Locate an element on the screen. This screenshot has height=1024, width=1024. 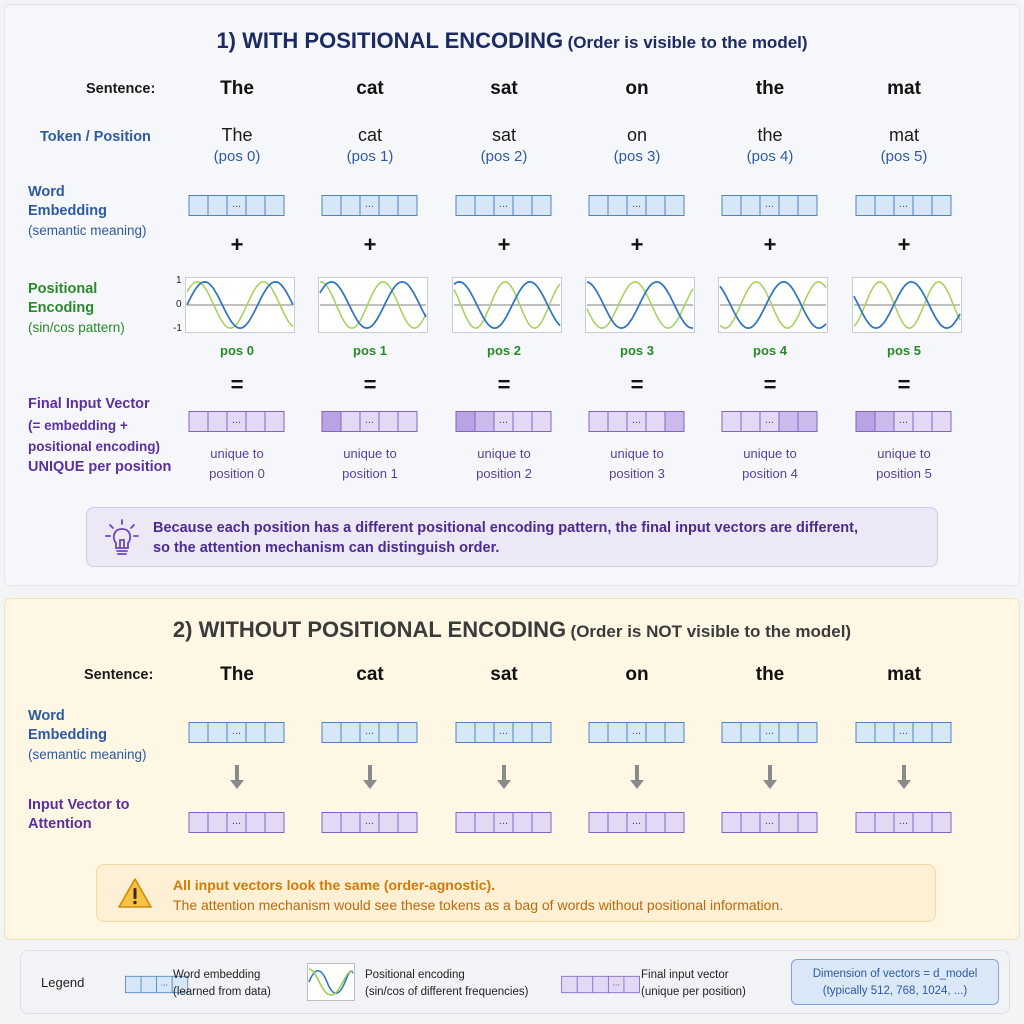
axis-tick-label: 0 is located at coordinates (179, 304).